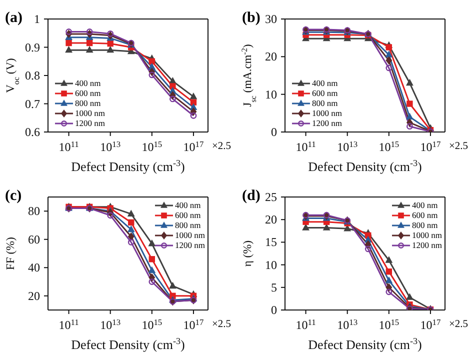 This screenshot has width=474, height=357. Describe the element at coordinates (248, 253) in the screenshot. I see `y-axis-title: η (%)` at that location.